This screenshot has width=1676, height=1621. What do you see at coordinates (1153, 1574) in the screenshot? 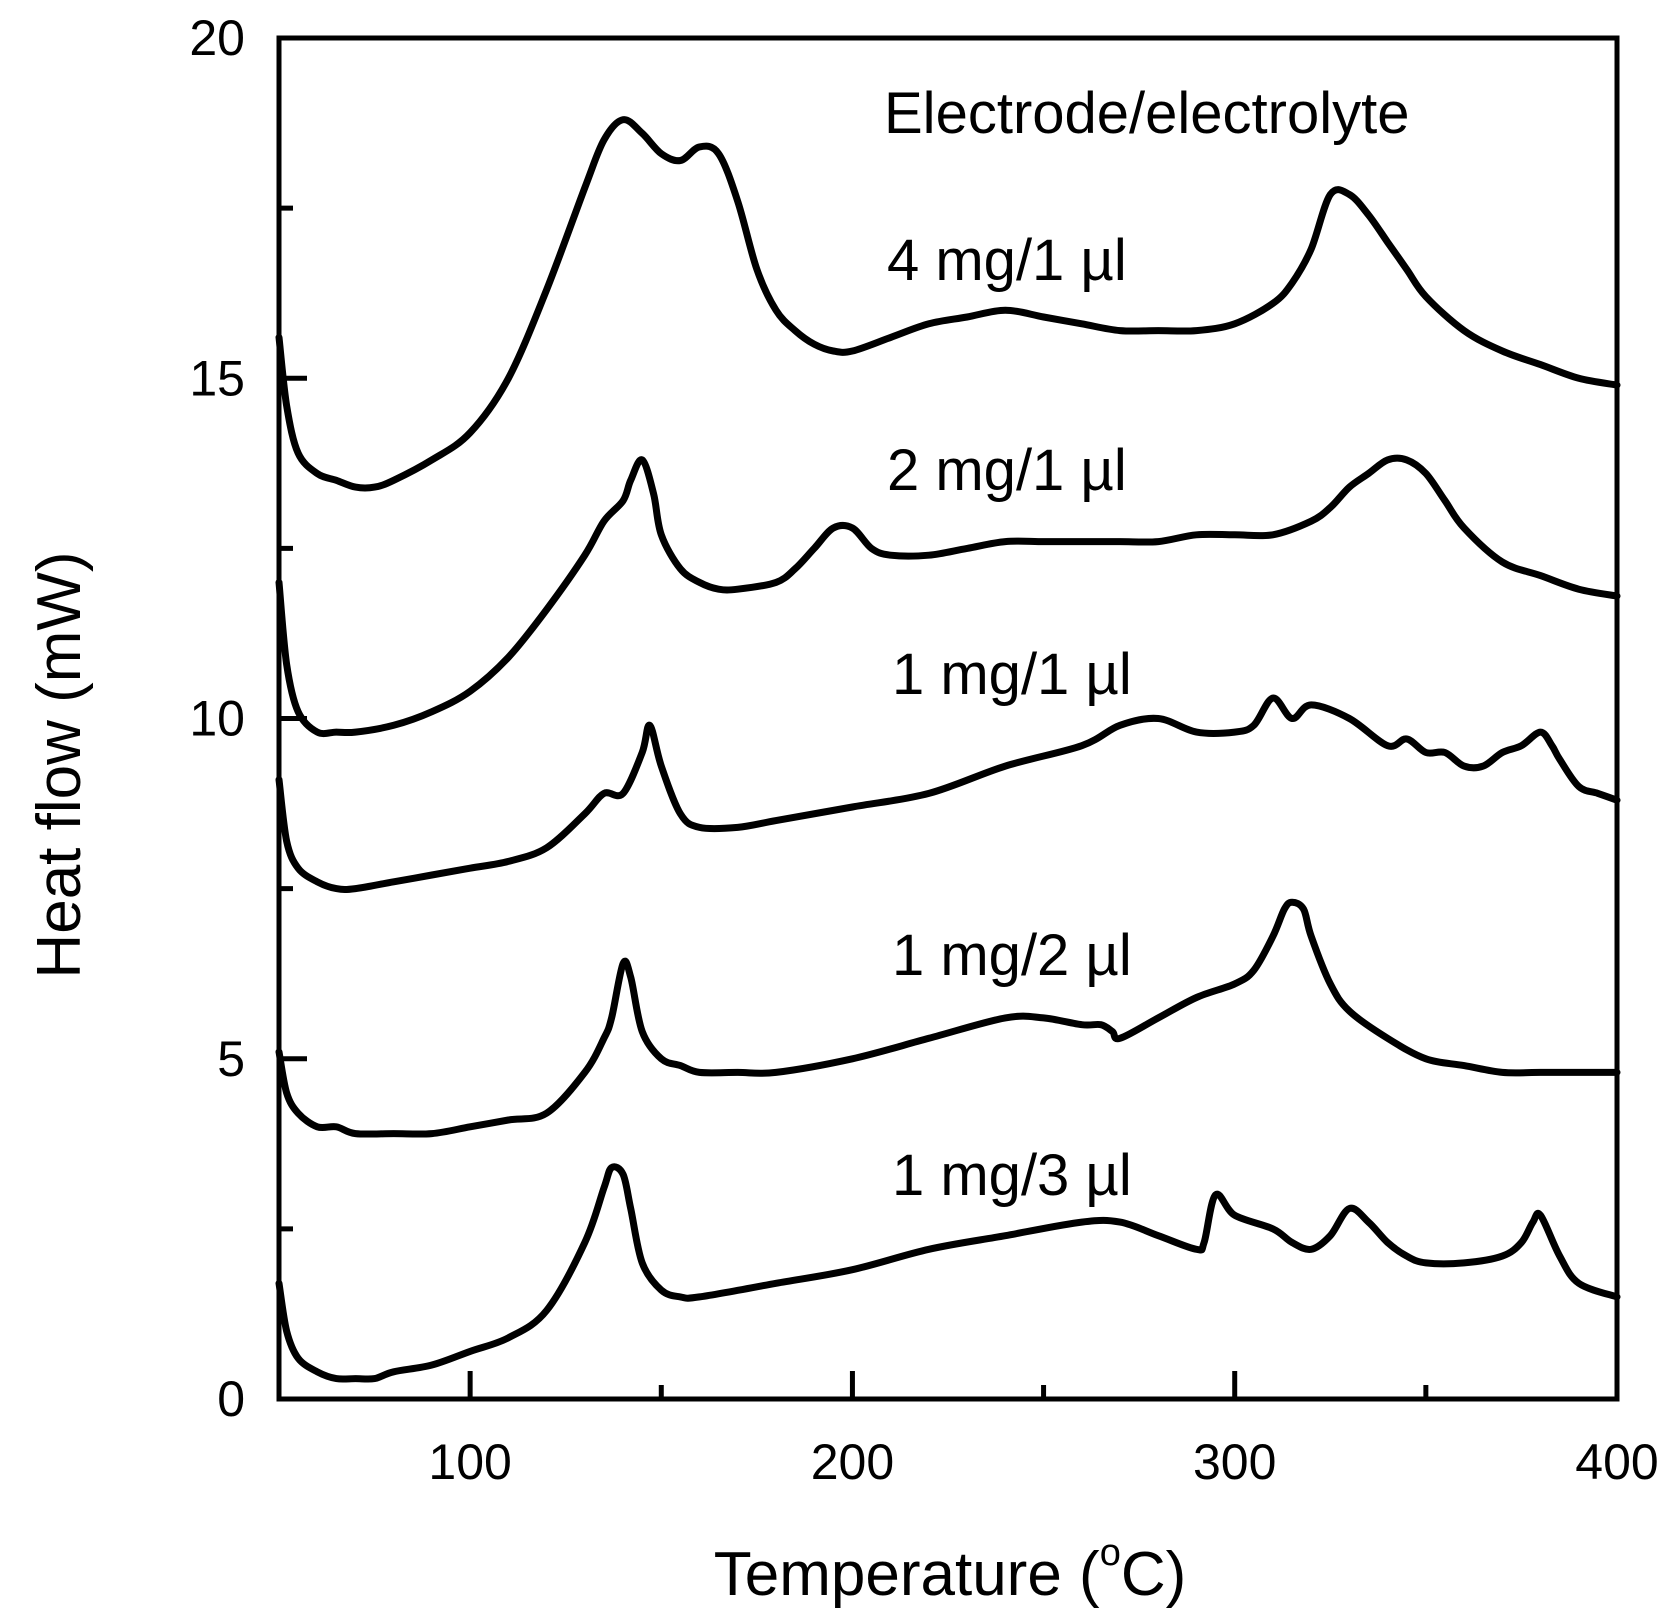
I see `x-axis-title-unit: C)` at bounding box center [1153, 1574].